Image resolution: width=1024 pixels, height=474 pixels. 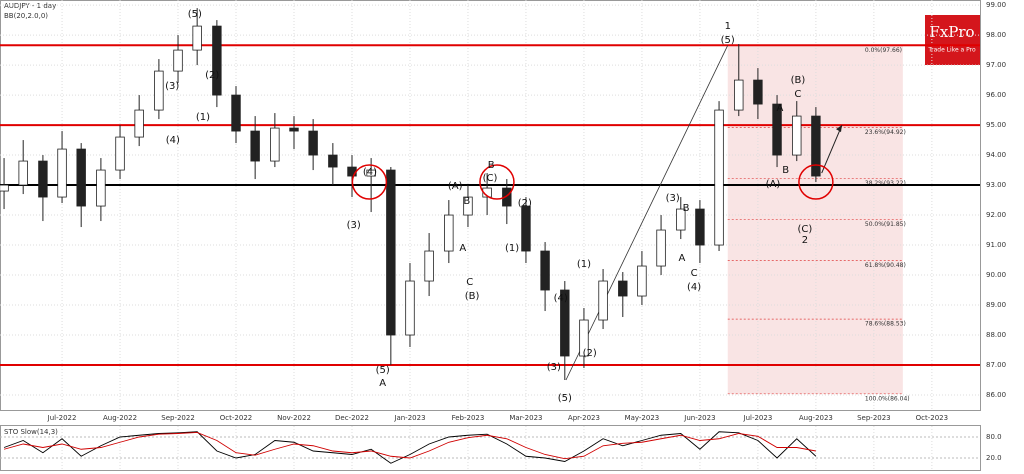 I want to click on oscillator-panel, so click(x=490, y=448).